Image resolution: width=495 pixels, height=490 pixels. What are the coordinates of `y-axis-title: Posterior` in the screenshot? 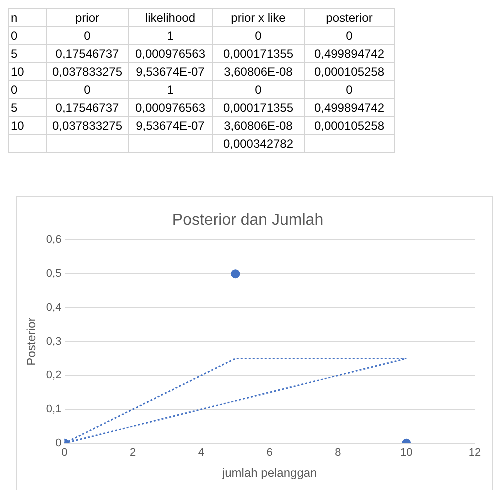 It's located at (31, 342).